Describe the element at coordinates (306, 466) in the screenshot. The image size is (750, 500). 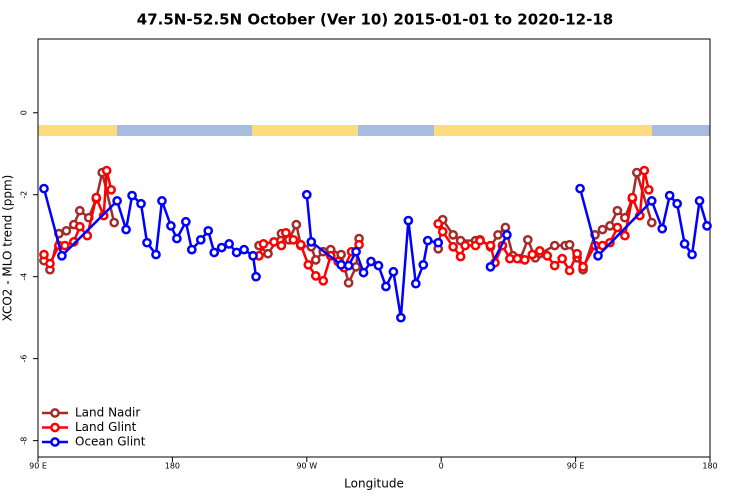
I see `x-tick-label: 90 W` at that location.